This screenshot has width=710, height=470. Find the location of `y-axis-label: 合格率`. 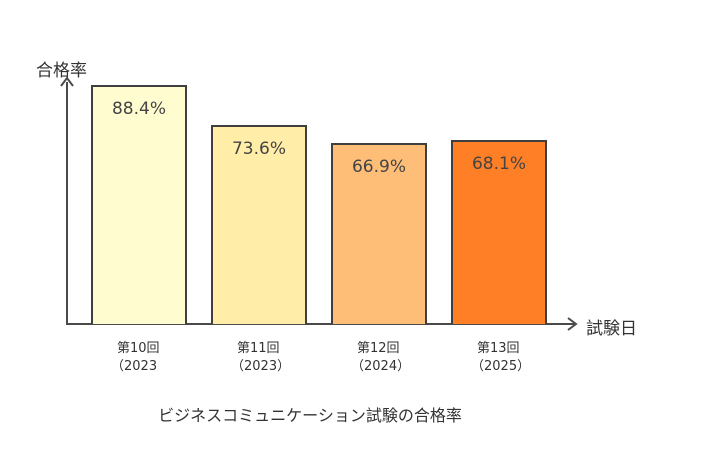

y-axis-label: 合格率 is located at coordinates (61, 71).